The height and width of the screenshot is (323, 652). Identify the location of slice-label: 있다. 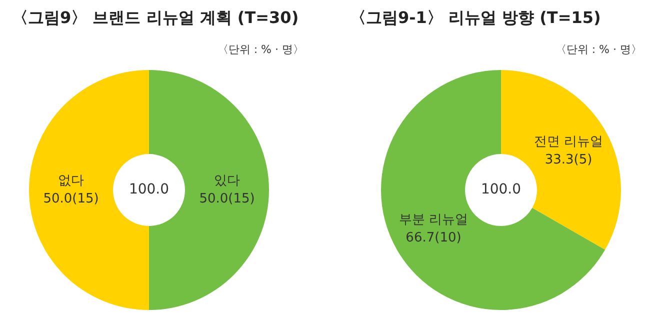
(227, 180).